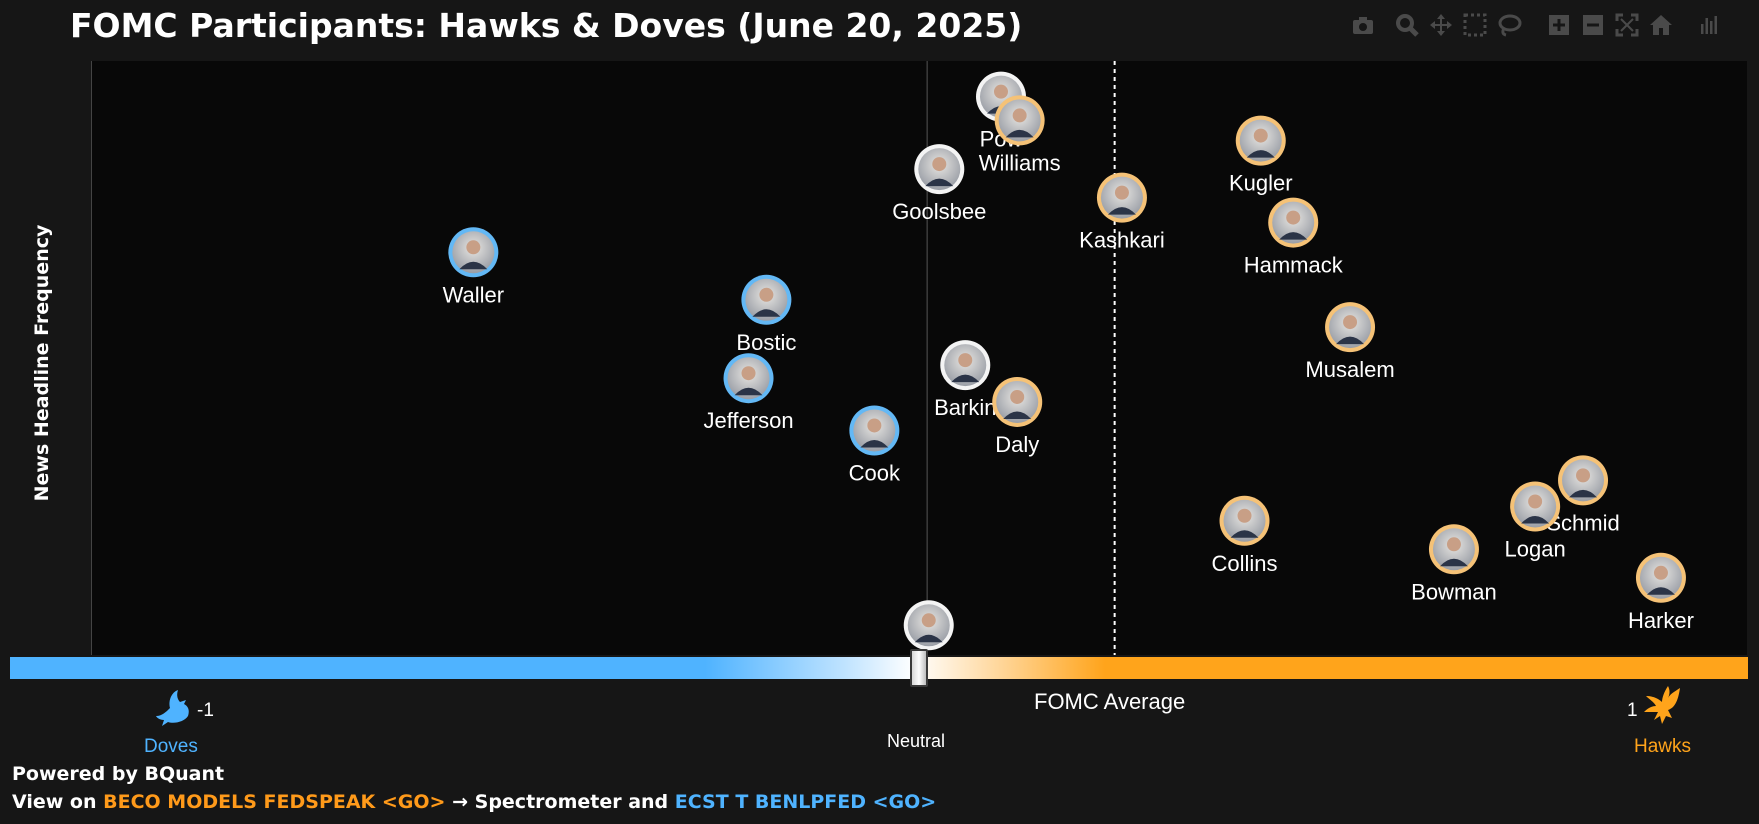  What do you see at coordinates (939, 211) in the screenshot?
I see `participant-label: Goolsbee` at bounding box center [939, 211].